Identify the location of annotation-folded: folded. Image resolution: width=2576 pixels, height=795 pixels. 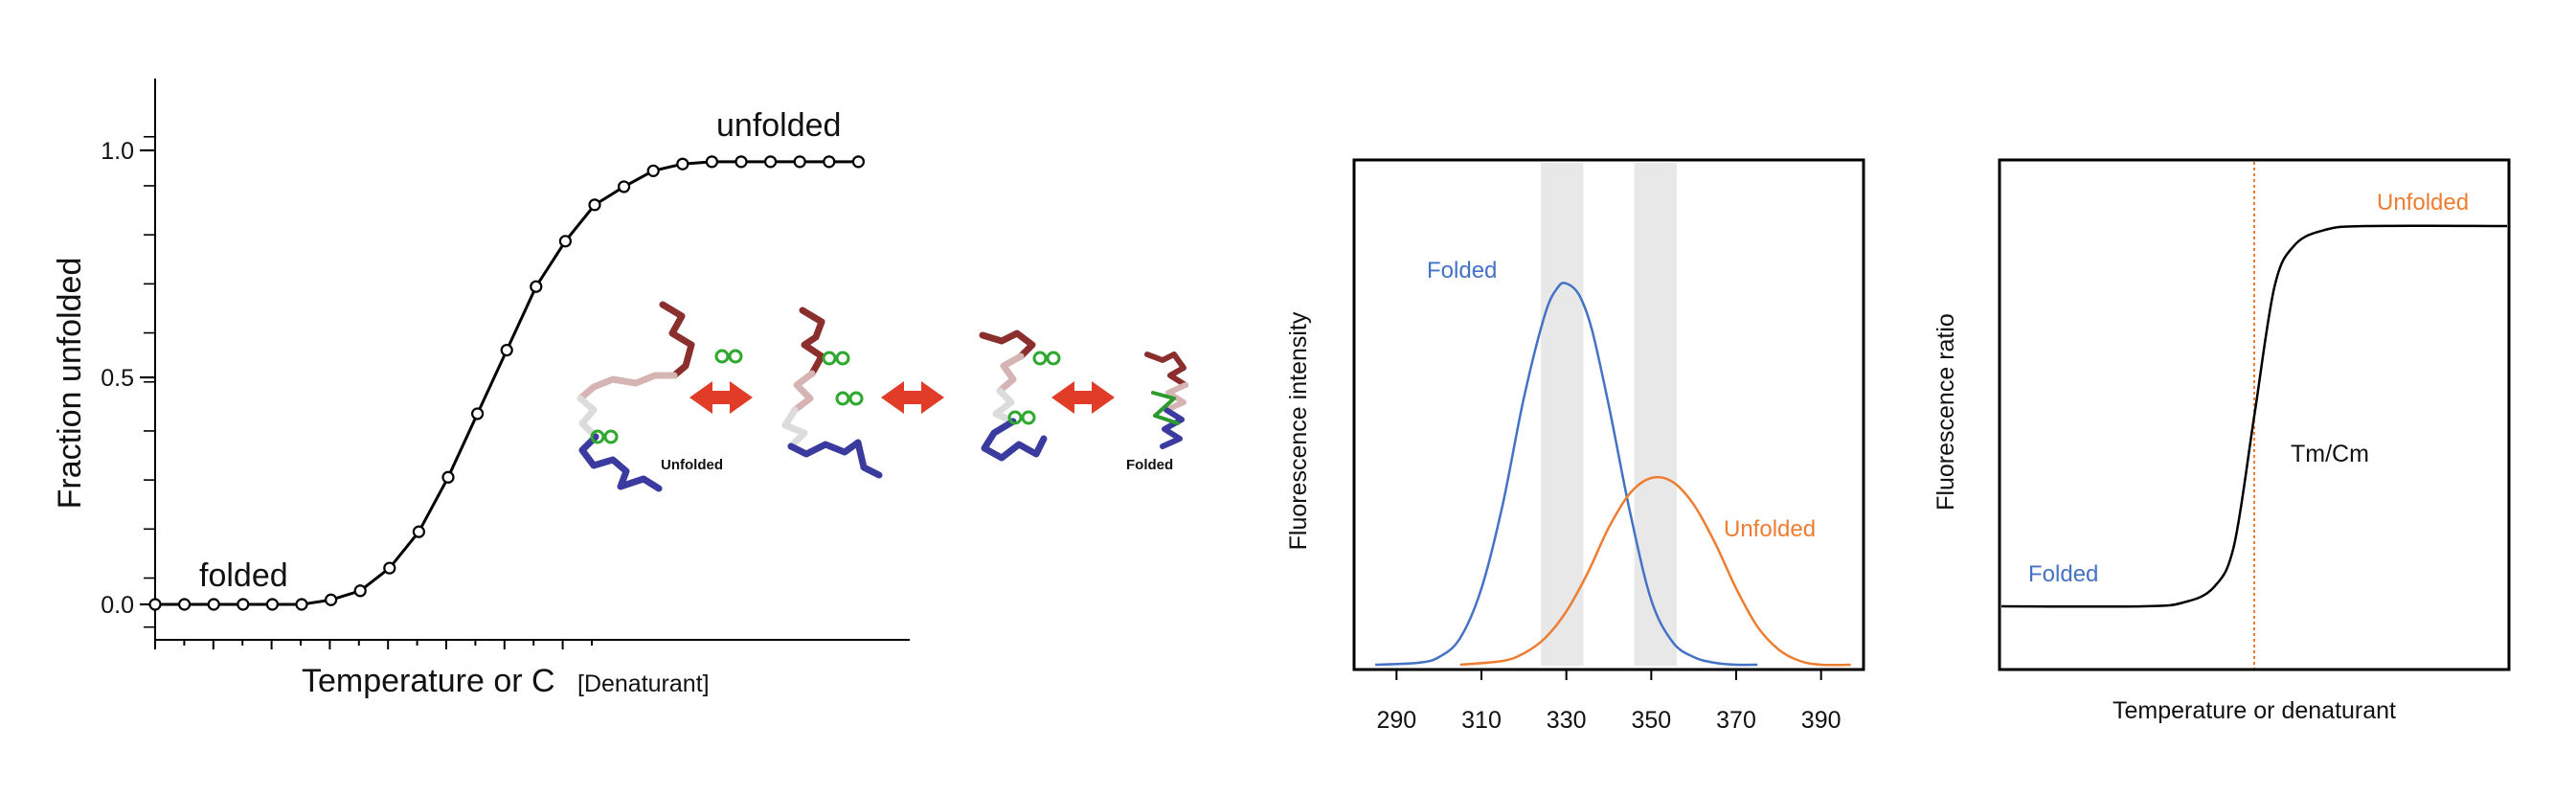
(243, 575).